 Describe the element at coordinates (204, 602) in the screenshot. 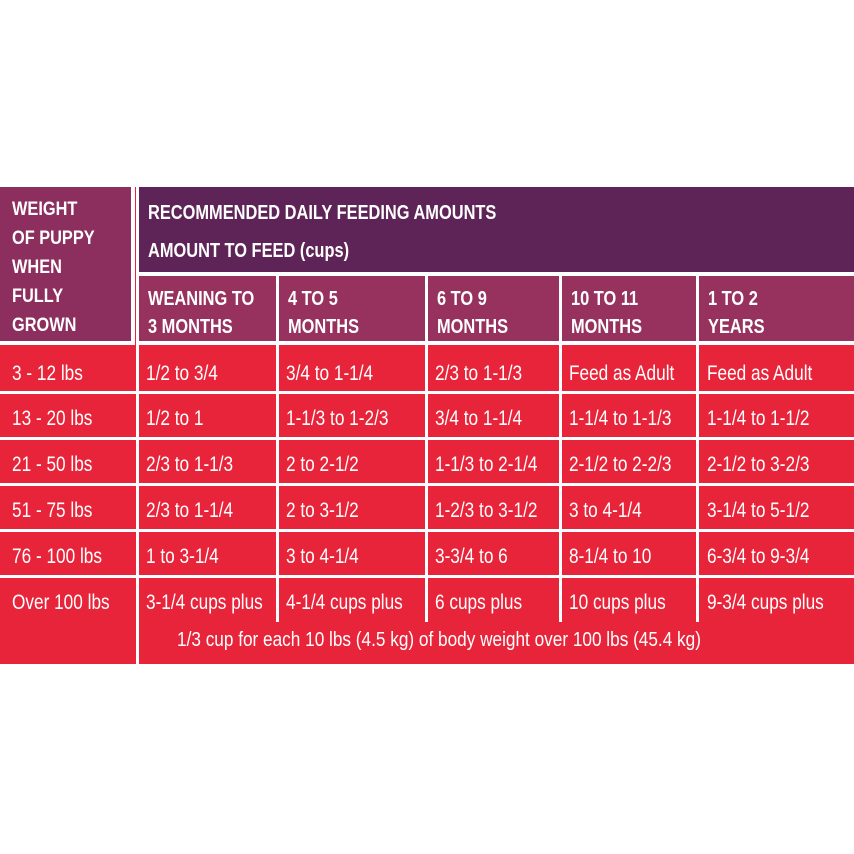

I see `table-cell: 3-1/4 cups plus` at that location.